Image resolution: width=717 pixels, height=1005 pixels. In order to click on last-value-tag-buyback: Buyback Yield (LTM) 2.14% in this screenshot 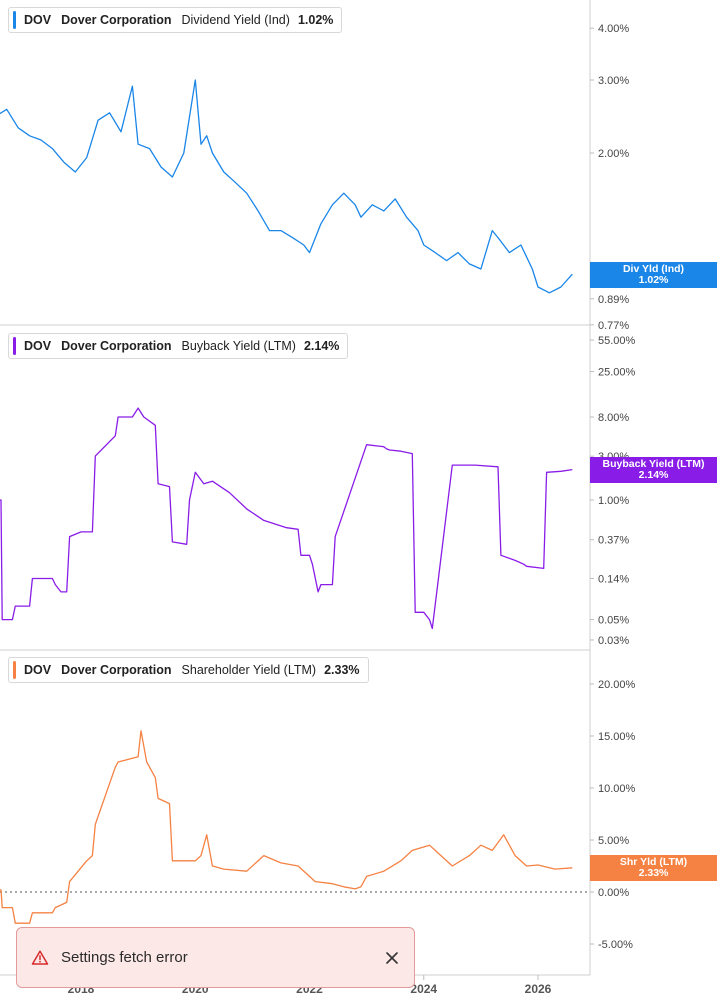, I will do `click(653, 470)`.